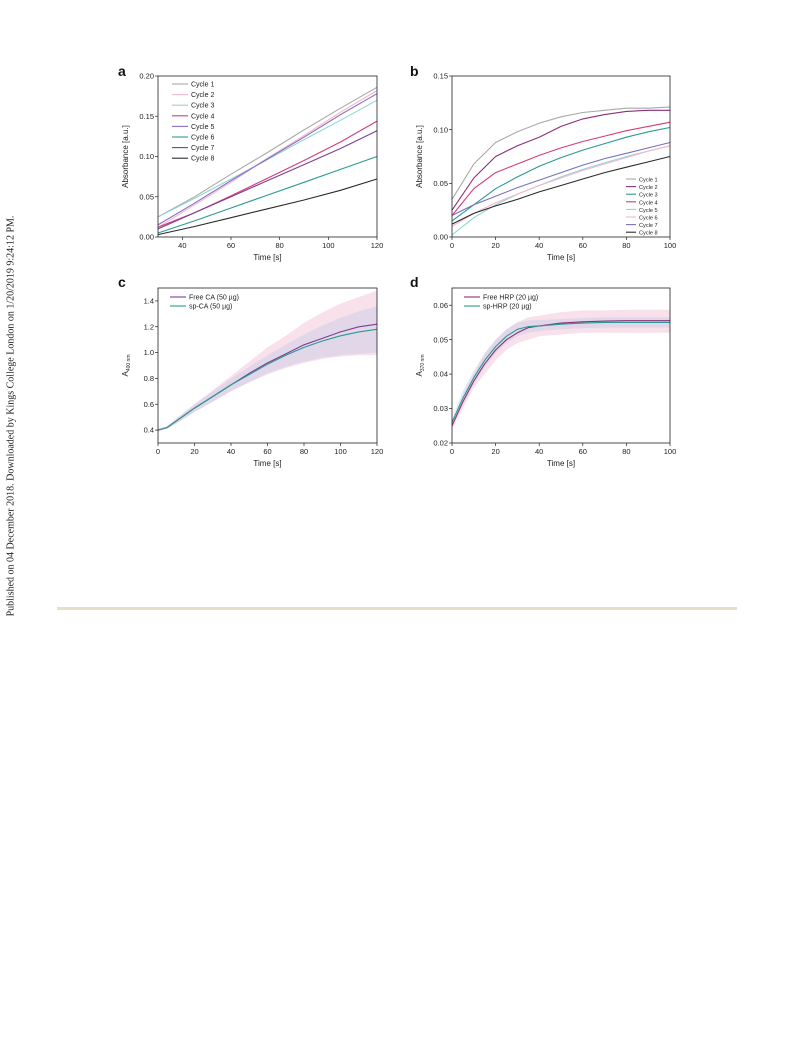  What do you see at coordinates (149, 378) in the screenshot?
I see `y-tick-label: 0.8` at bounding box center [149, 378].